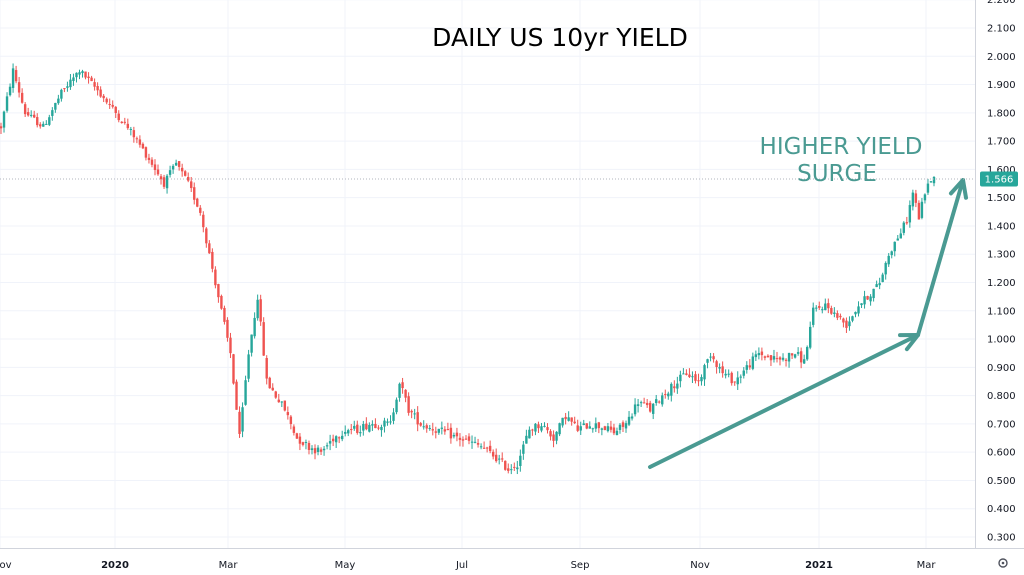  Describe the element at coordinates (1001, 453) in the screenshot. I see `y-tick-label: 0.600` at that location.